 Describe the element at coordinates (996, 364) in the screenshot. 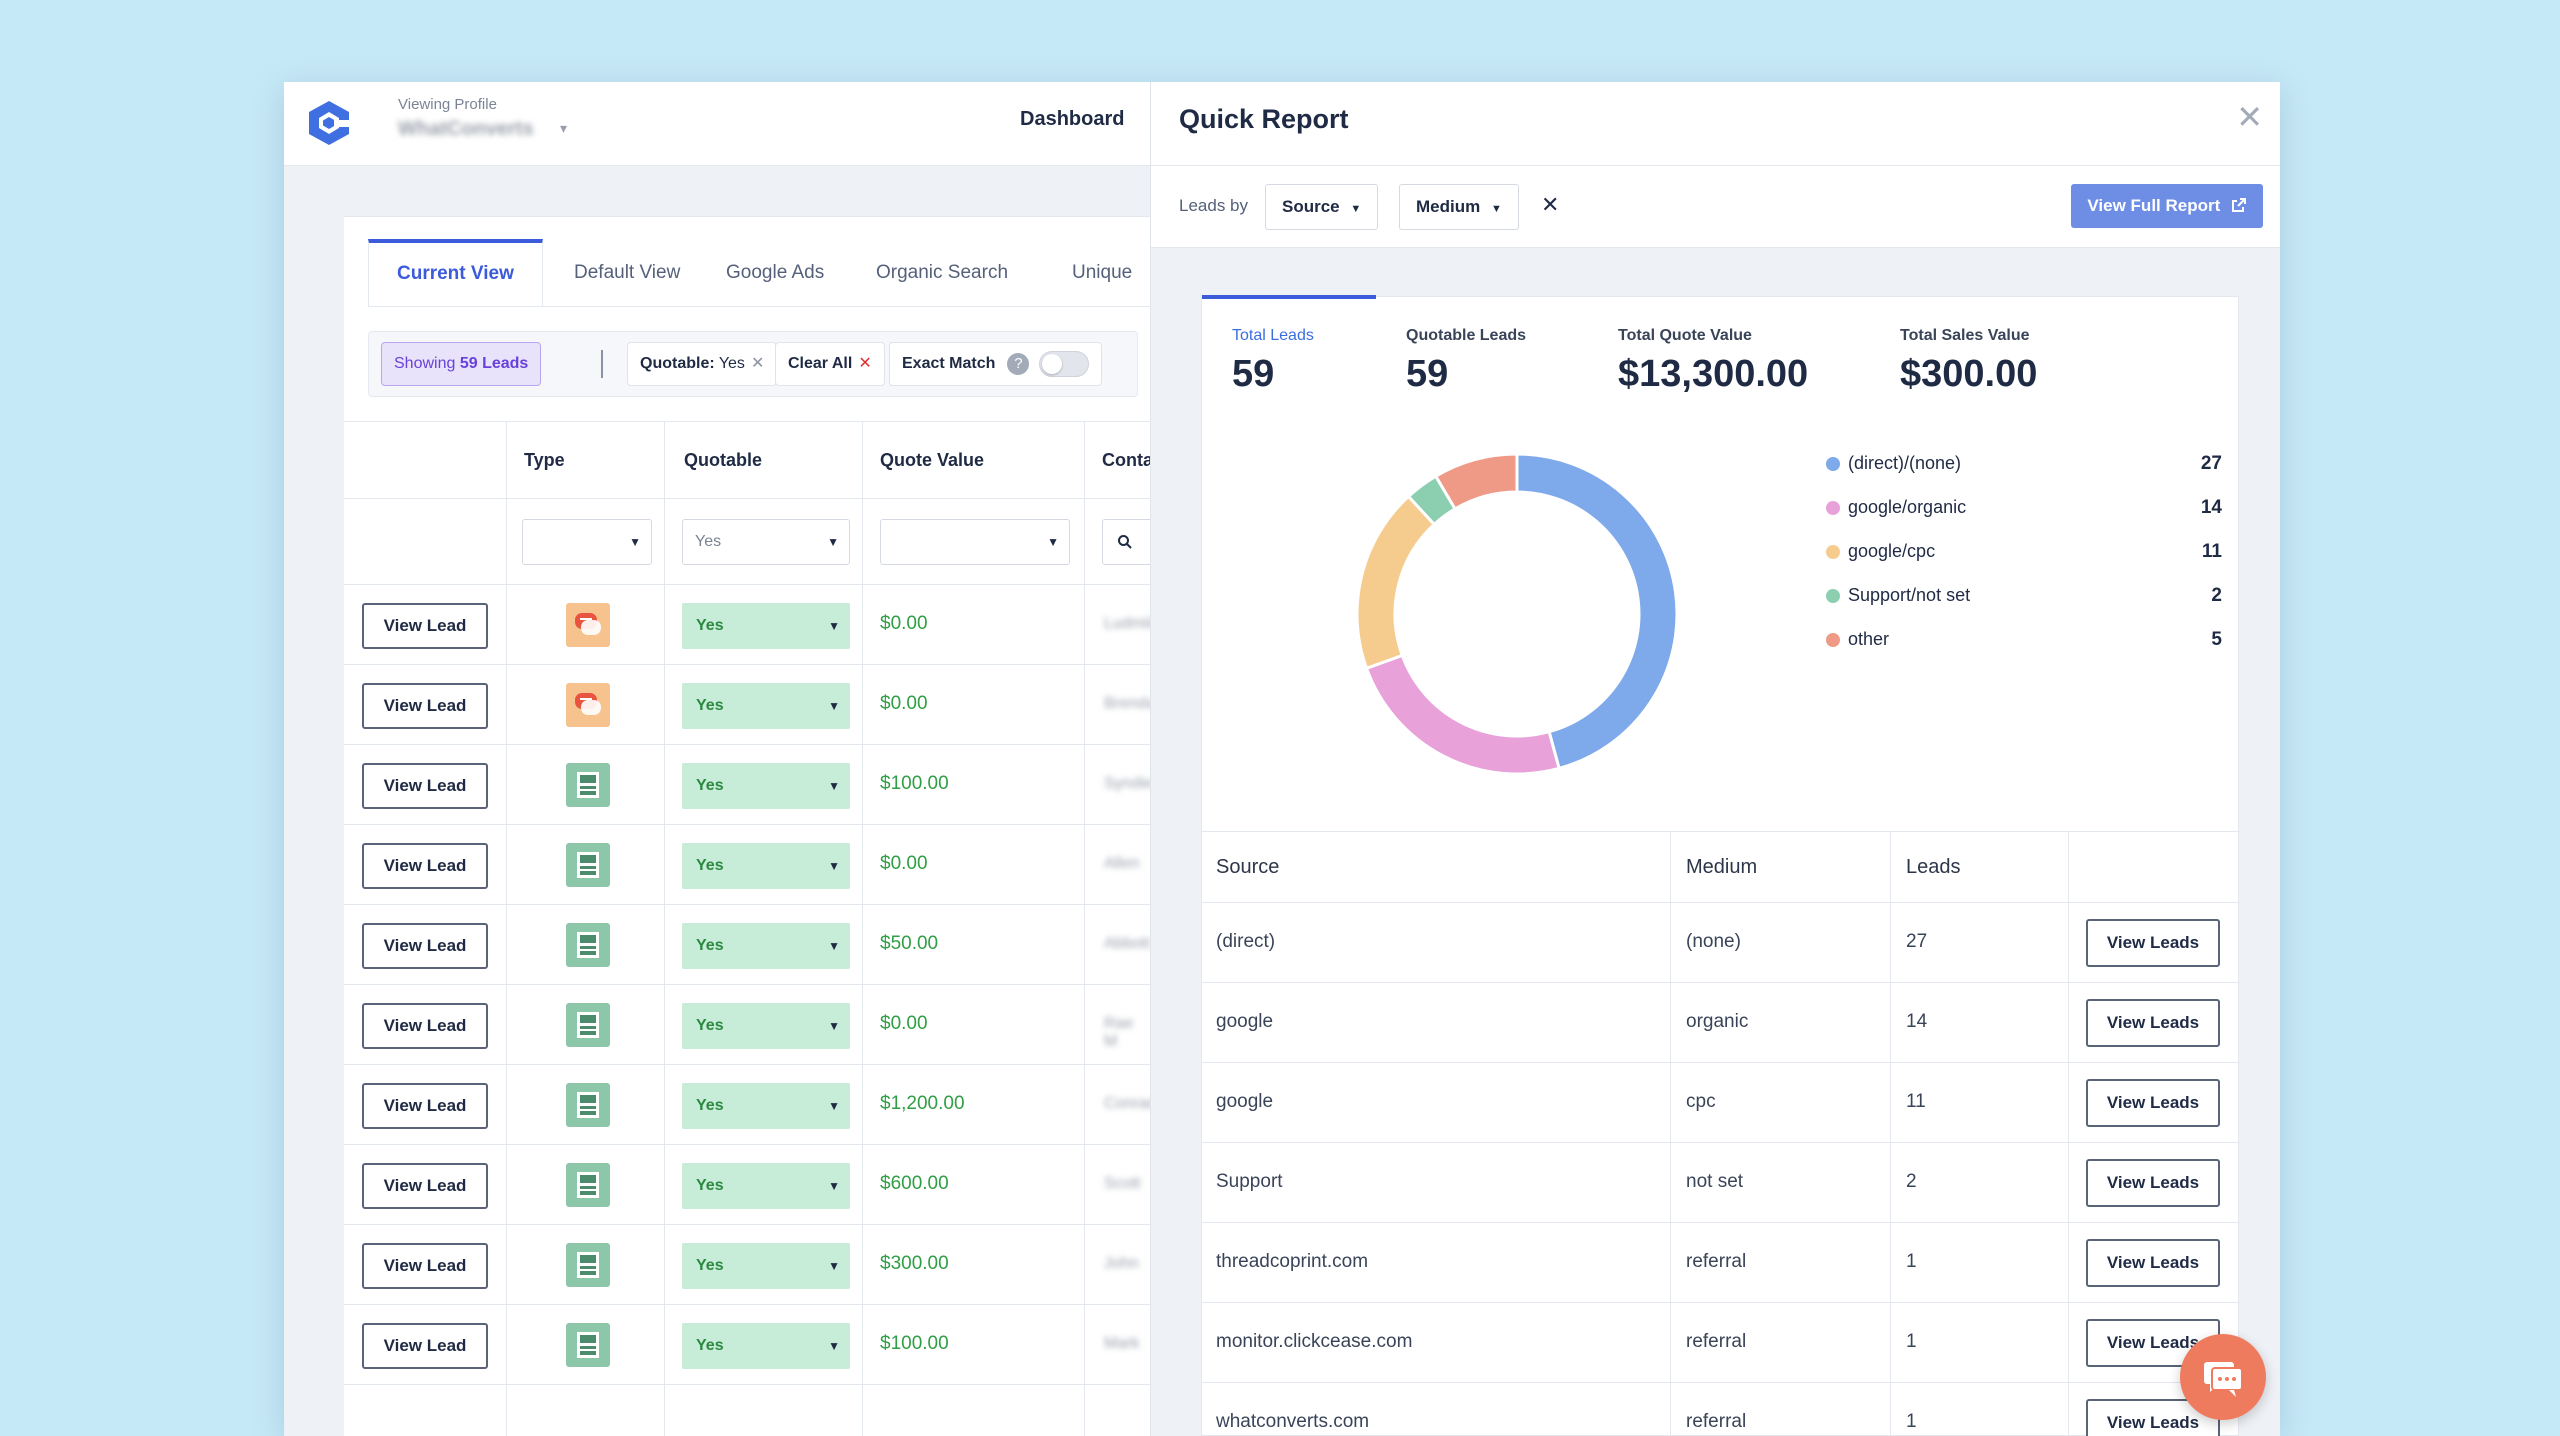

I see `exact-match-control: Exact Match?` at that location.